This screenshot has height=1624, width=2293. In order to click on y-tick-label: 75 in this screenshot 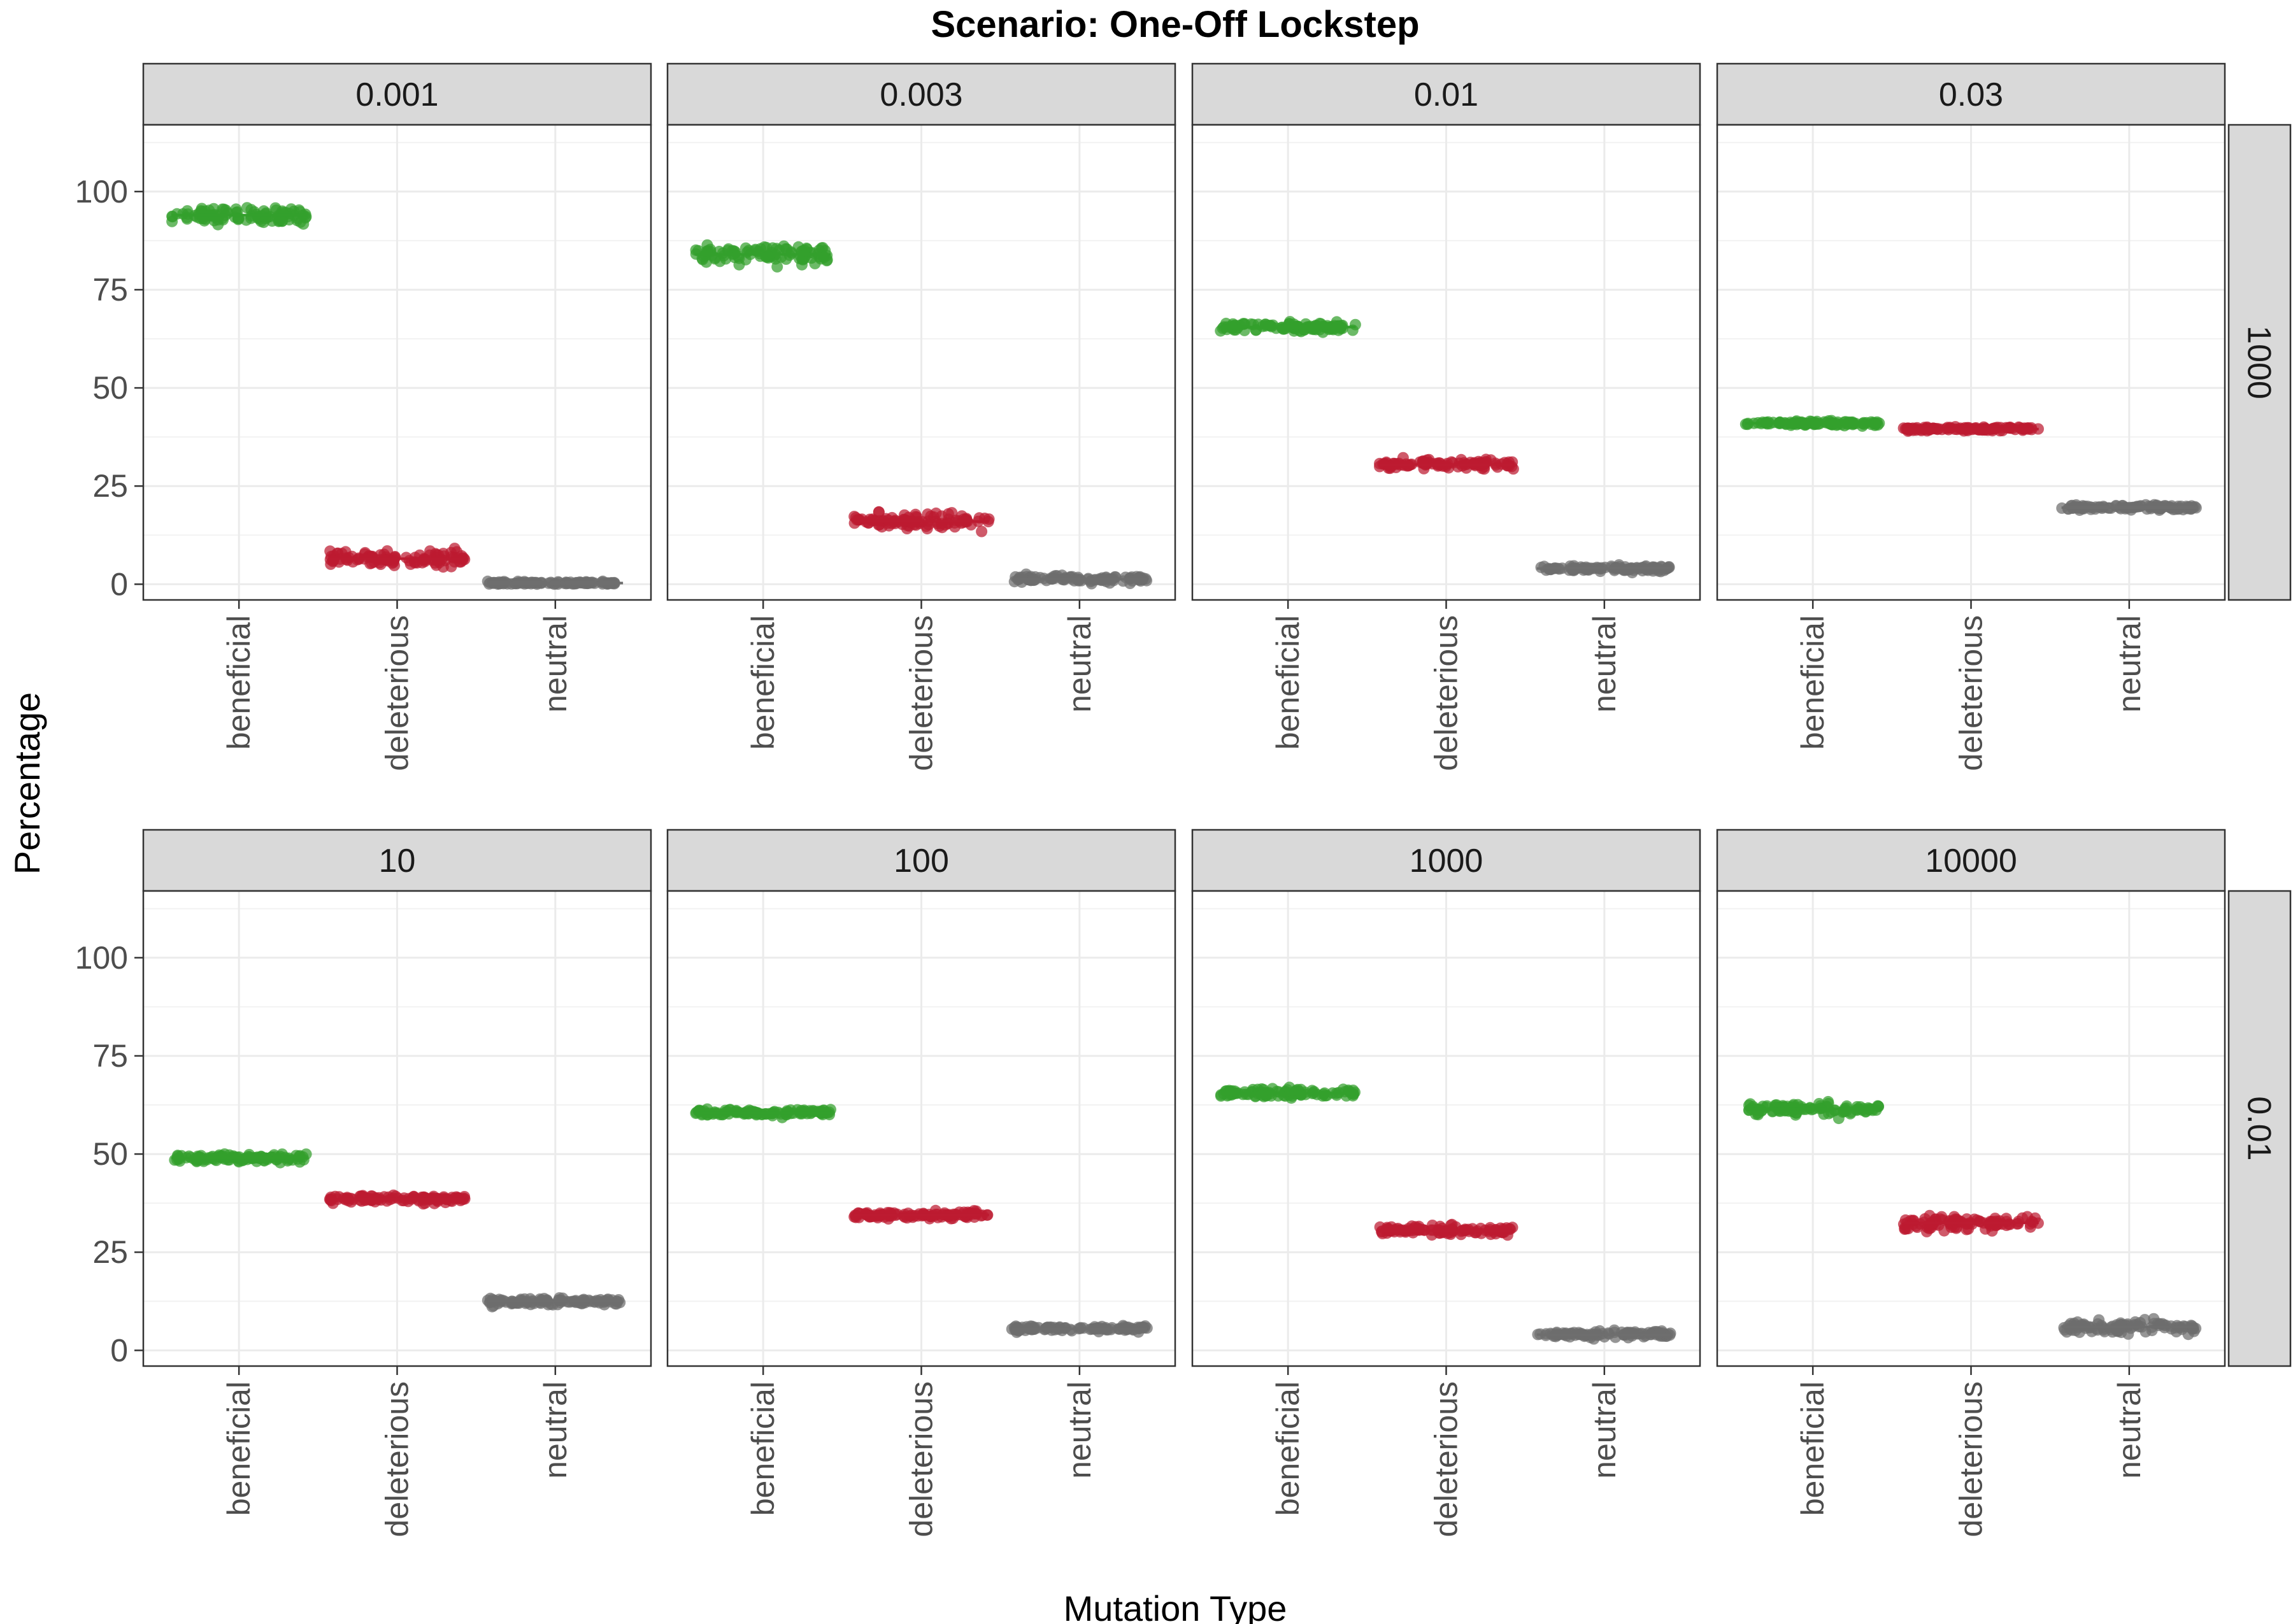, I will do `click(110, 290)`.